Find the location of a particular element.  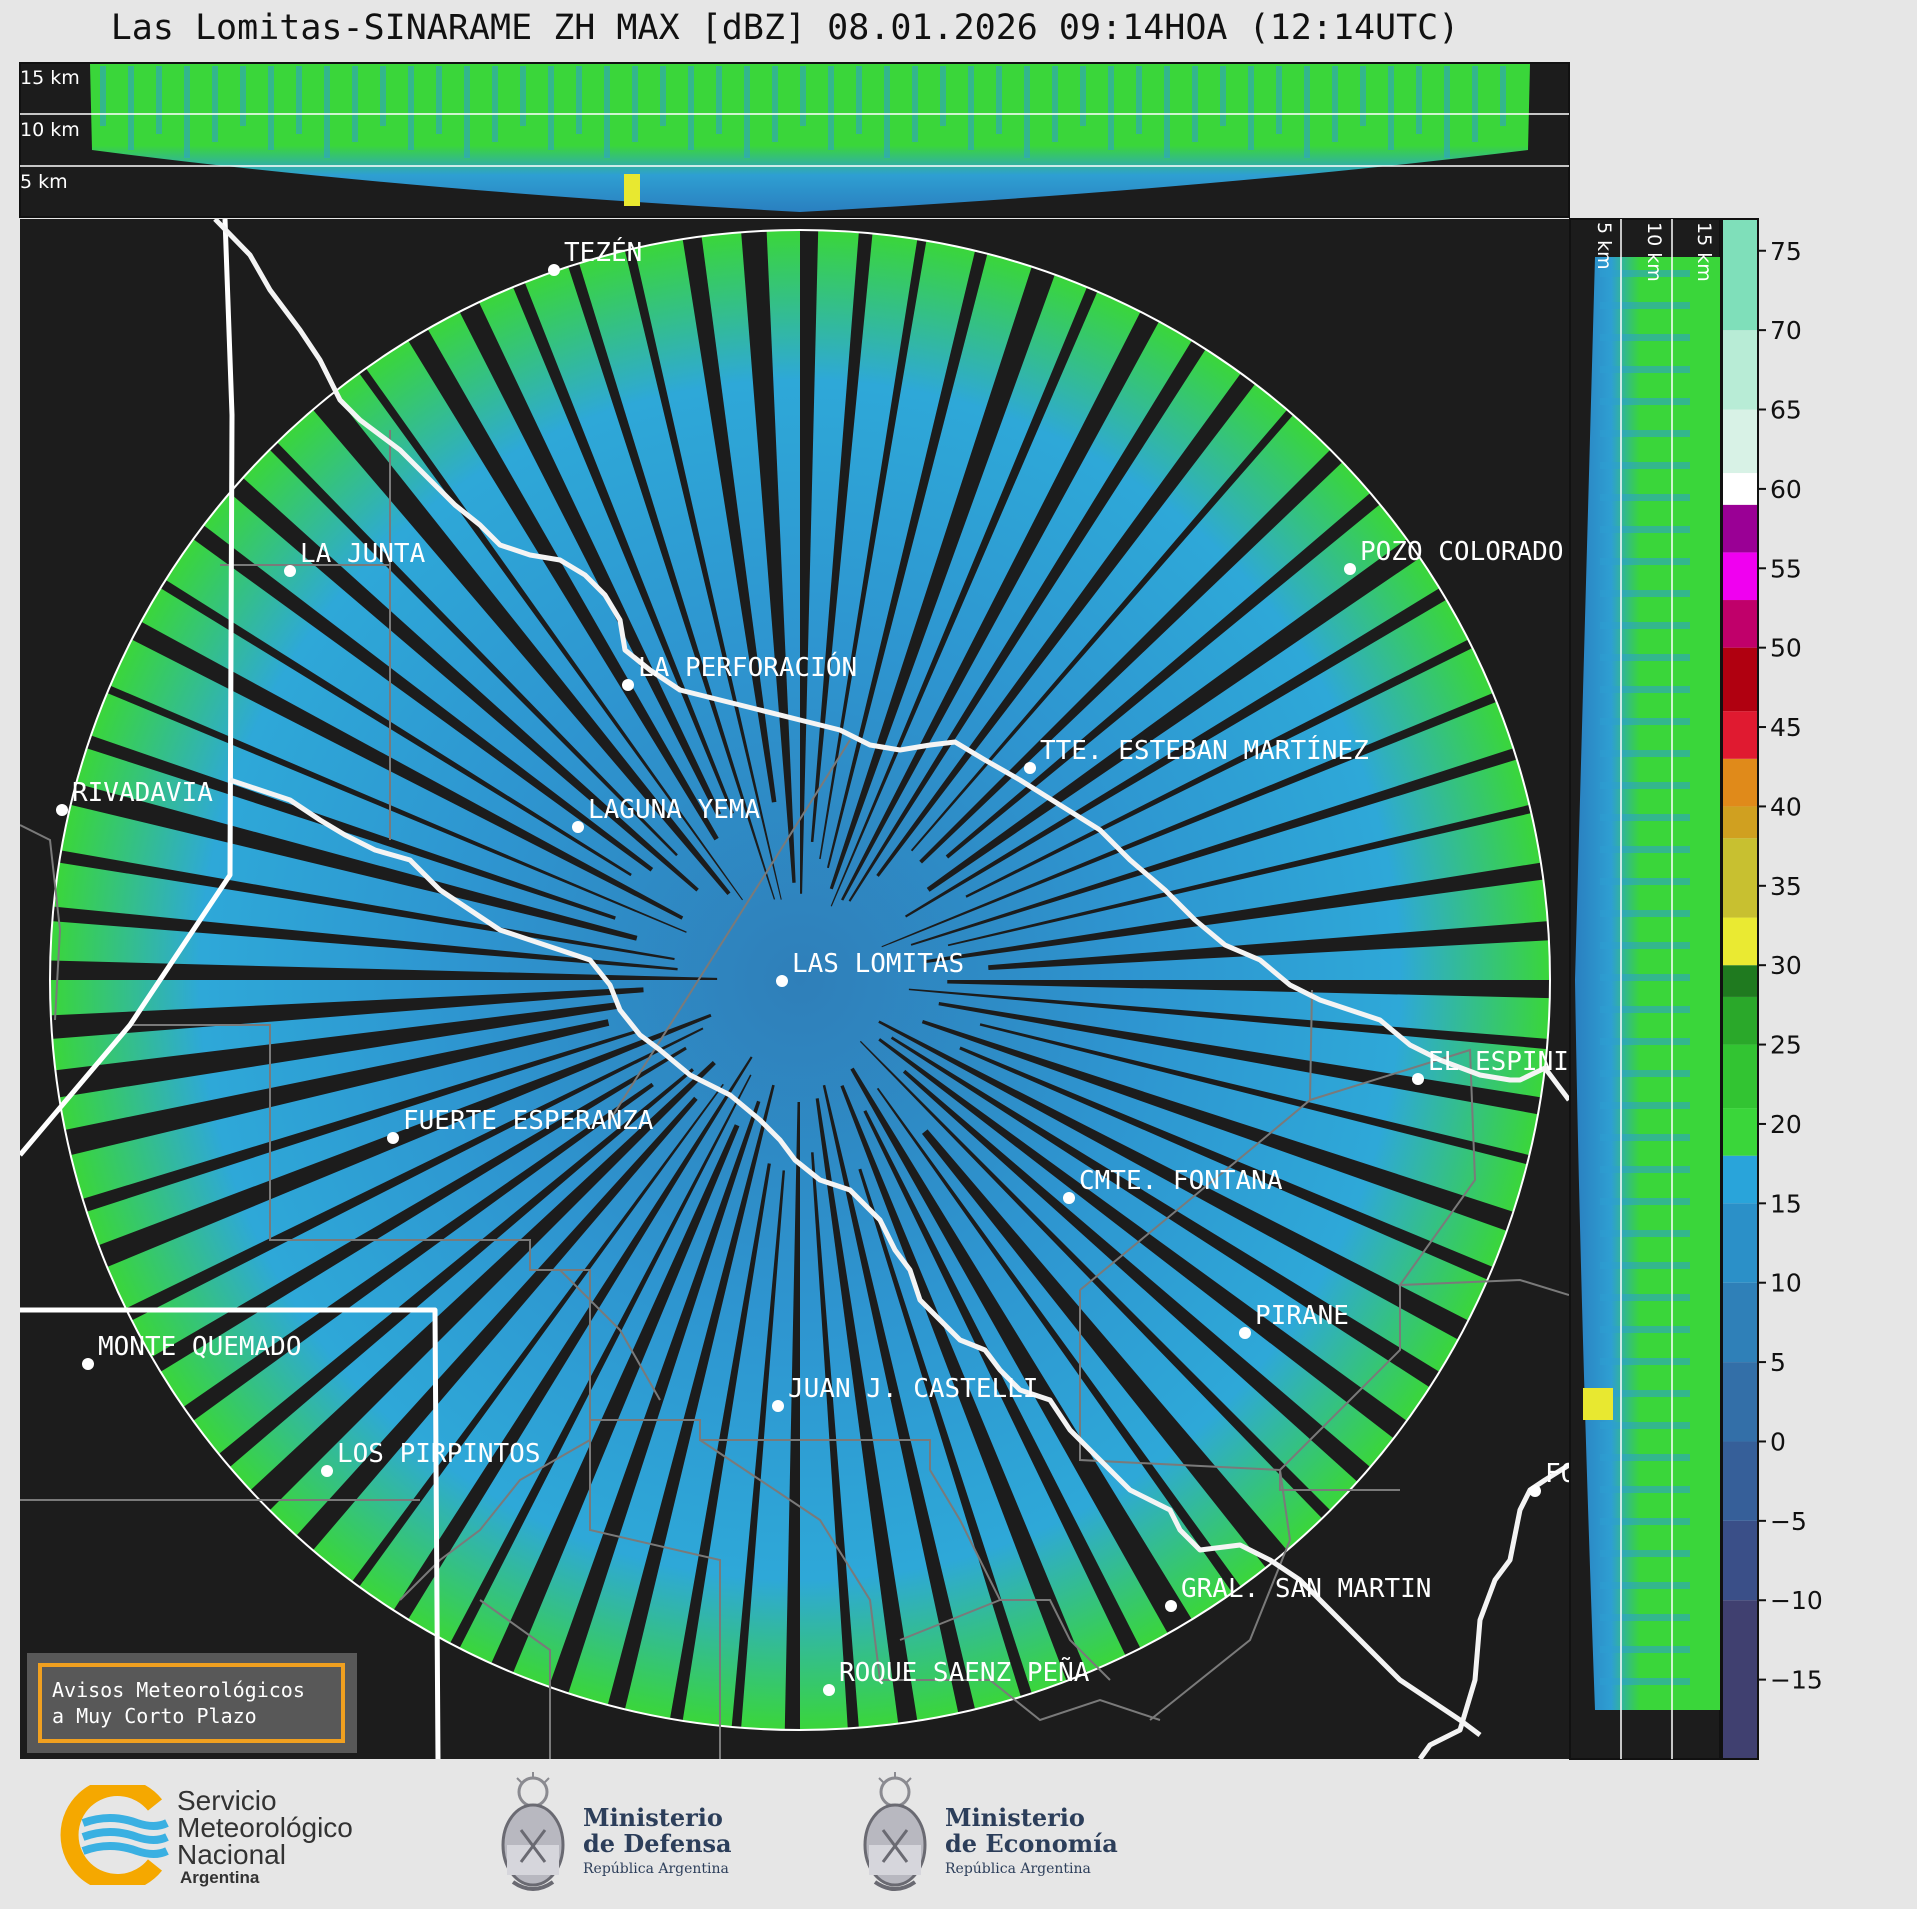

location-label: RIVADAVIA is located at coordinates (142, 793).